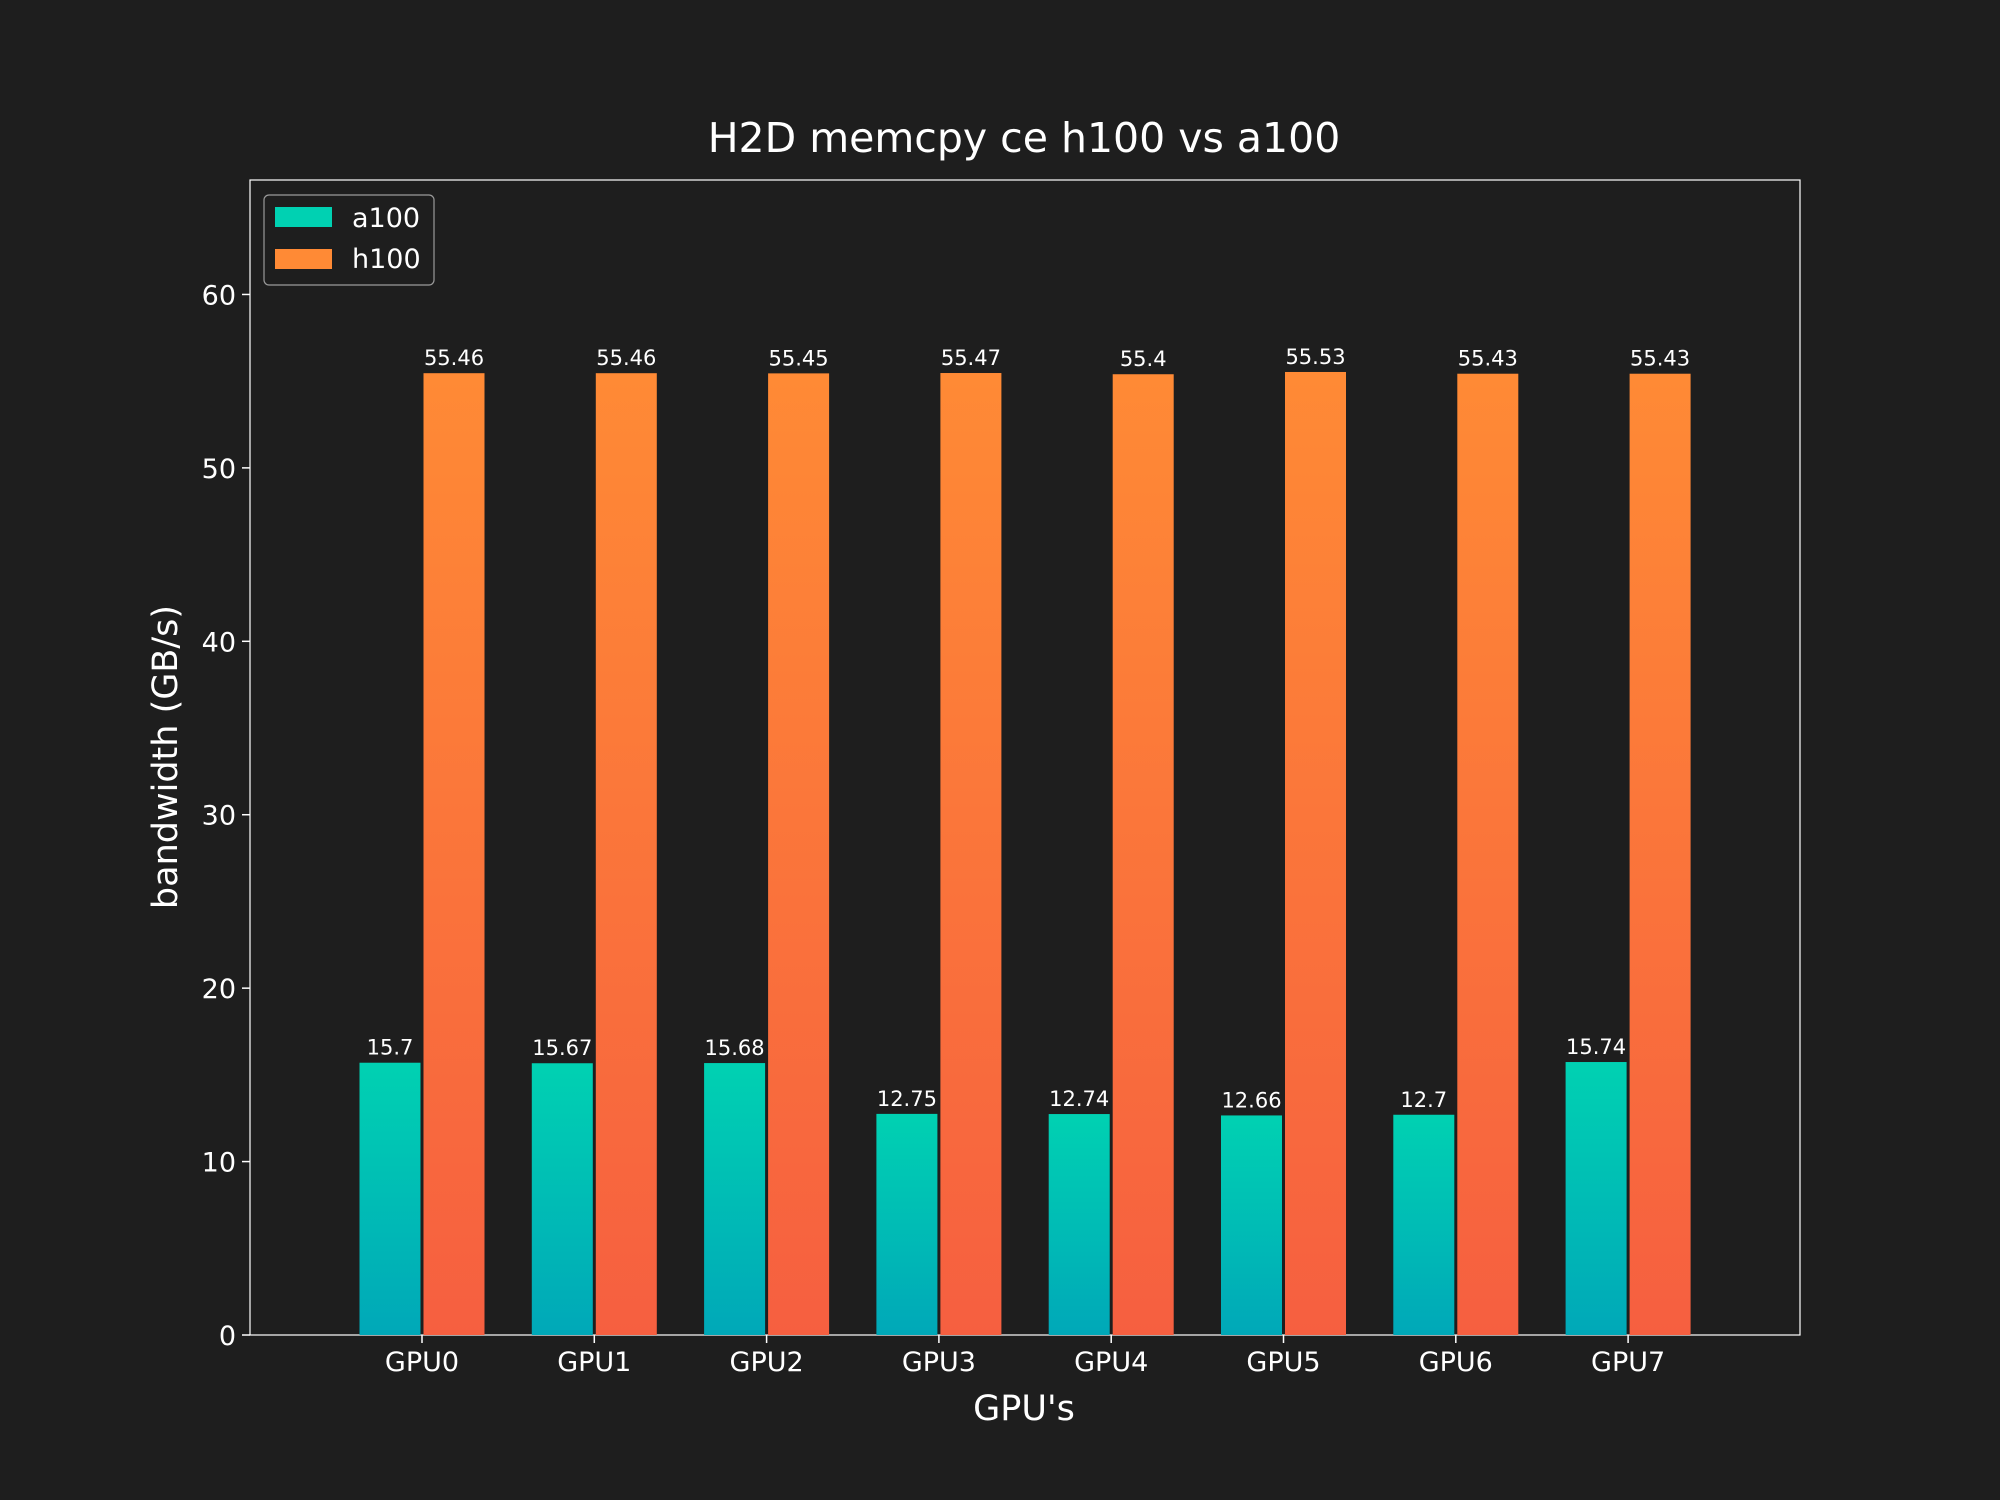 This screenshot has width=2000, height=1500. I want to click on bar-a100-gpu5, so click(1251, 1225).